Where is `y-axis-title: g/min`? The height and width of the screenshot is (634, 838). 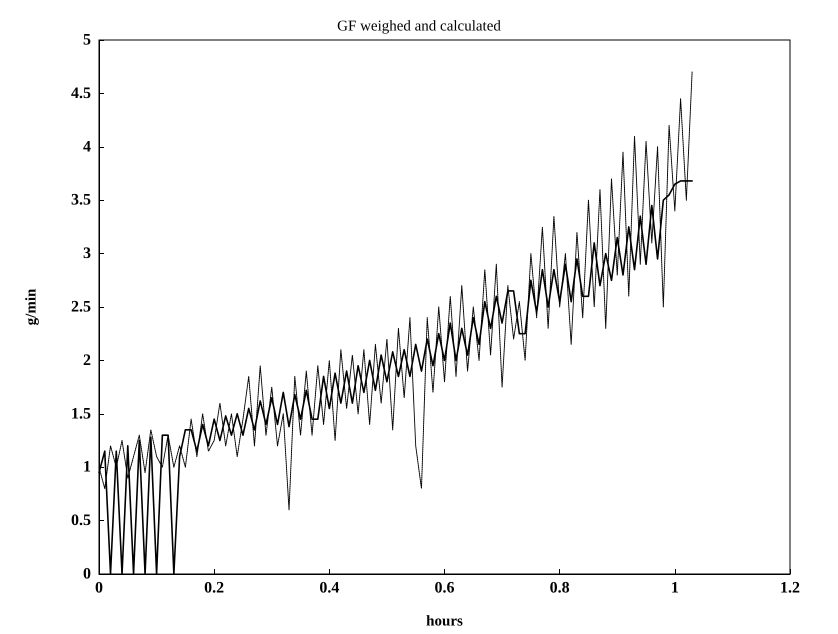
y-axis-title: g/min is located at coordinates (32, 307).